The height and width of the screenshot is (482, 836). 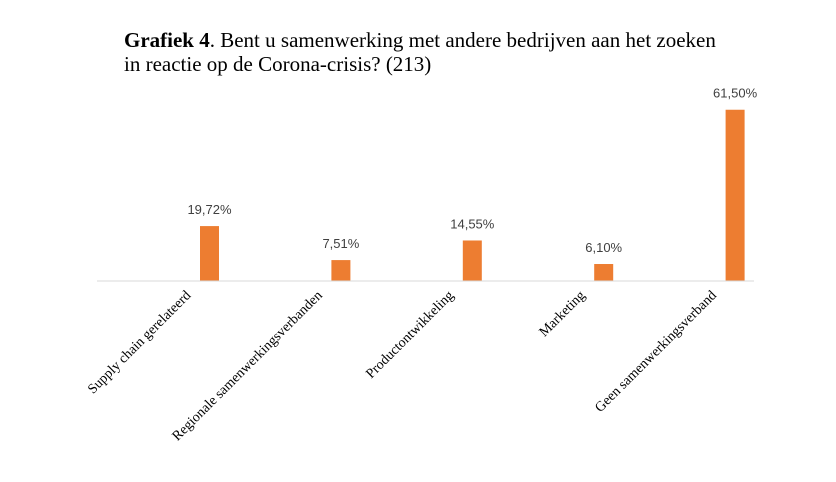 I want to click on category-label-1: Supply chain gerelateerd, so click(x=139, y=342).